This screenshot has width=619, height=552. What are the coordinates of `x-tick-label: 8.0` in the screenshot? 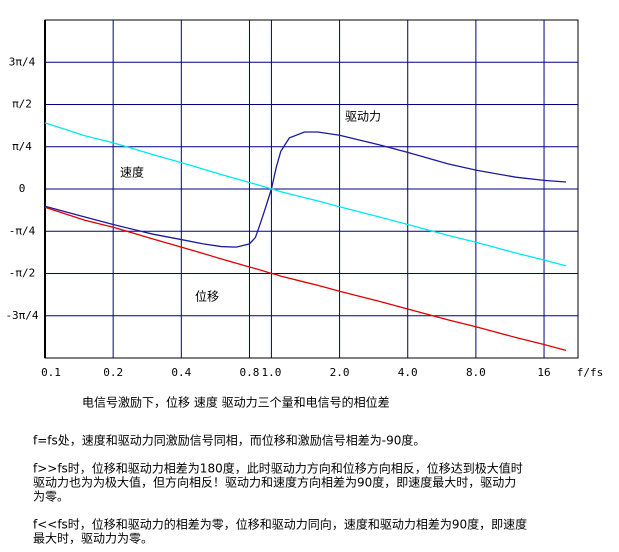 It's located at (476, 372).